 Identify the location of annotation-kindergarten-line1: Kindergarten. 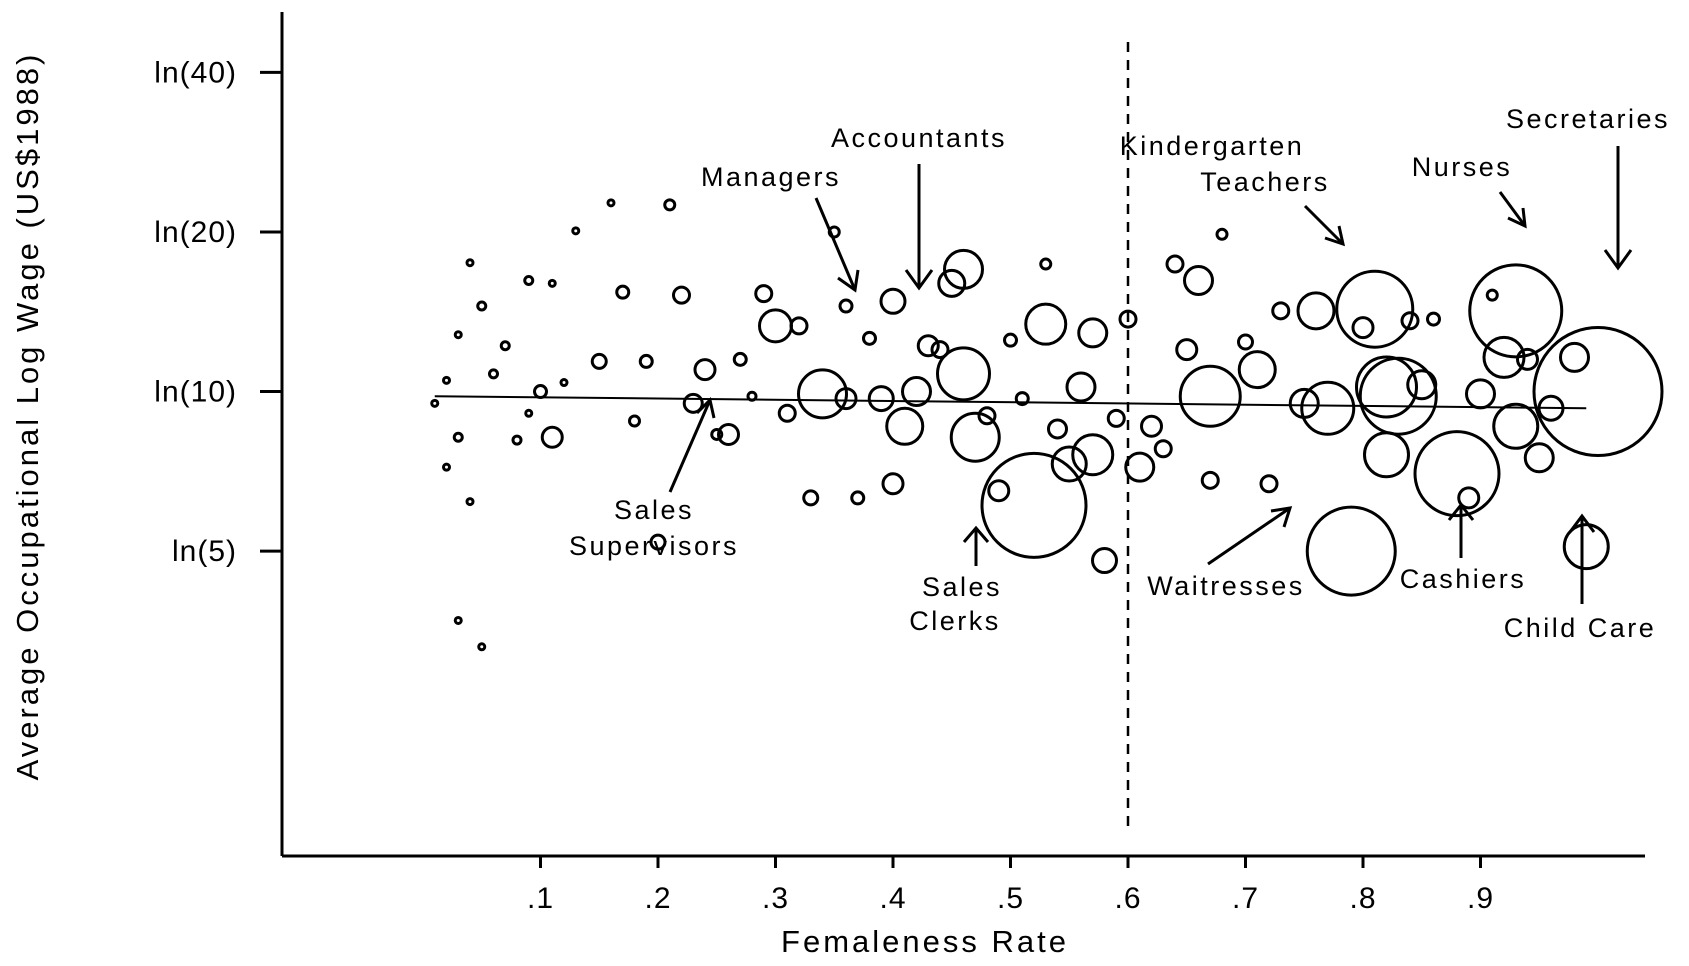
(1212, 146).